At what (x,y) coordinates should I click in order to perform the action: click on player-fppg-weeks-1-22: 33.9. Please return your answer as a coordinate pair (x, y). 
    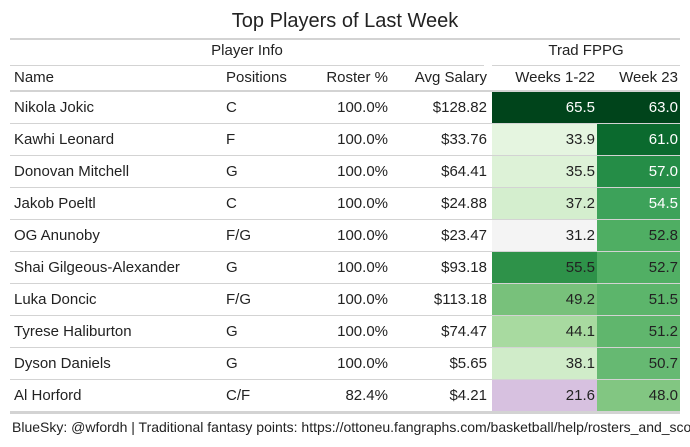
    Looking at the image, I should click on (544, 139).